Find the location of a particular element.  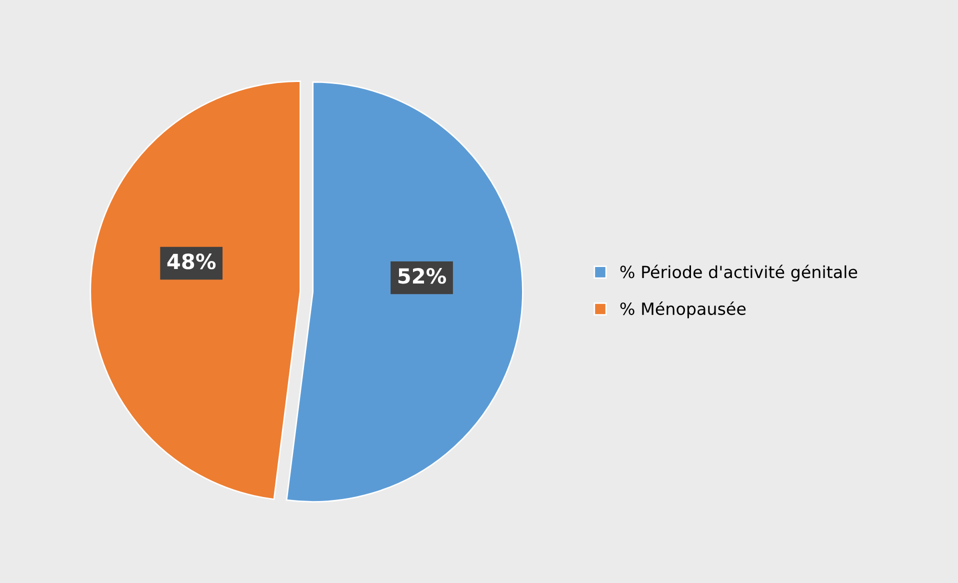

data-label: 48% is located at coordinates (191, 262).